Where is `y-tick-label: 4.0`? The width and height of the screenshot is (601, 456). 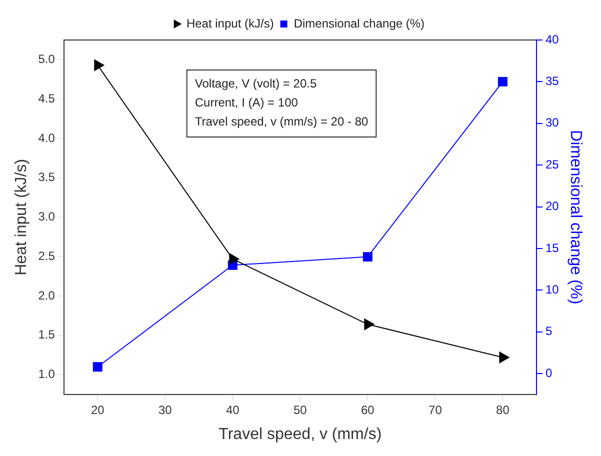
y-tick-label: 4.0 is located at coordinates (47, 137).